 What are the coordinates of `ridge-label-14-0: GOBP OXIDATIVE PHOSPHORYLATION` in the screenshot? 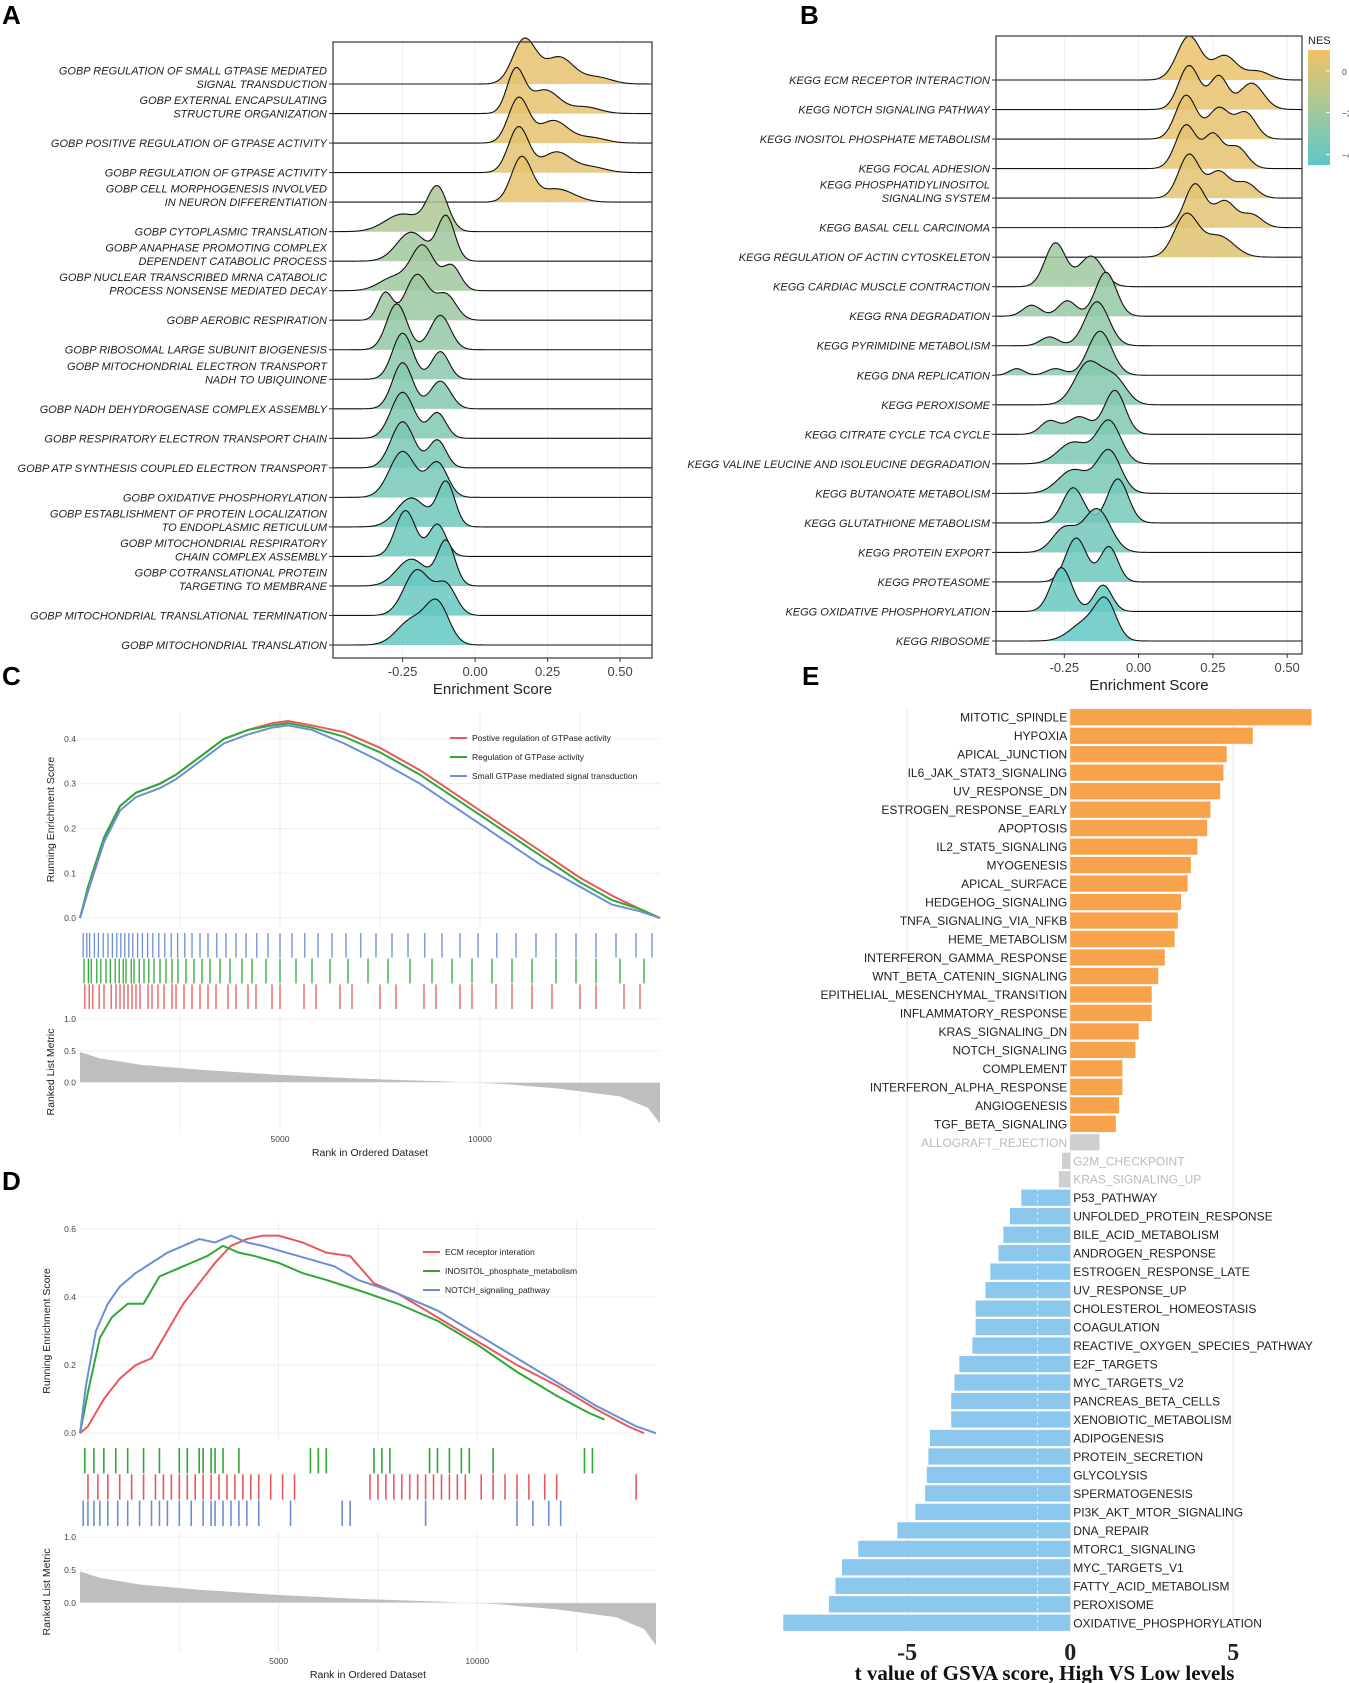 It's located at (225, 498).